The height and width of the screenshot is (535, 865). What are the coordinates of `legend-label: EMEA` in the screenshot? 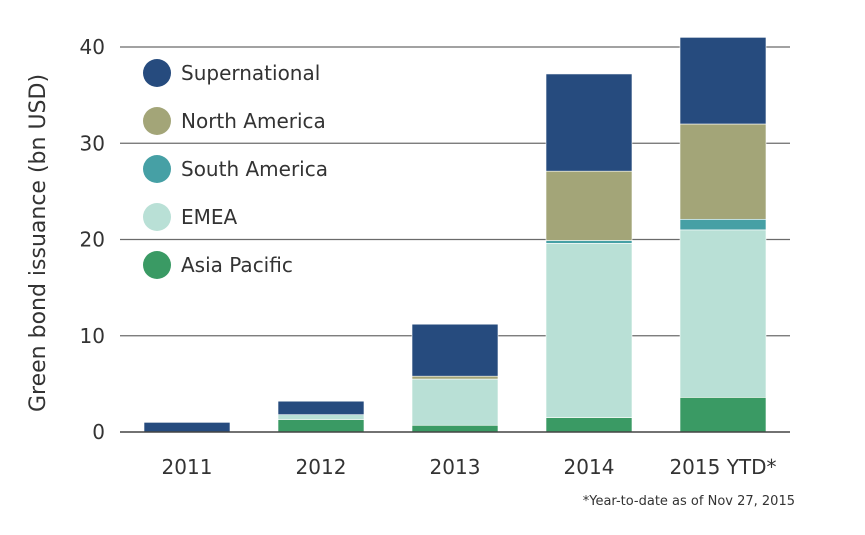 It's located at (209, 217).